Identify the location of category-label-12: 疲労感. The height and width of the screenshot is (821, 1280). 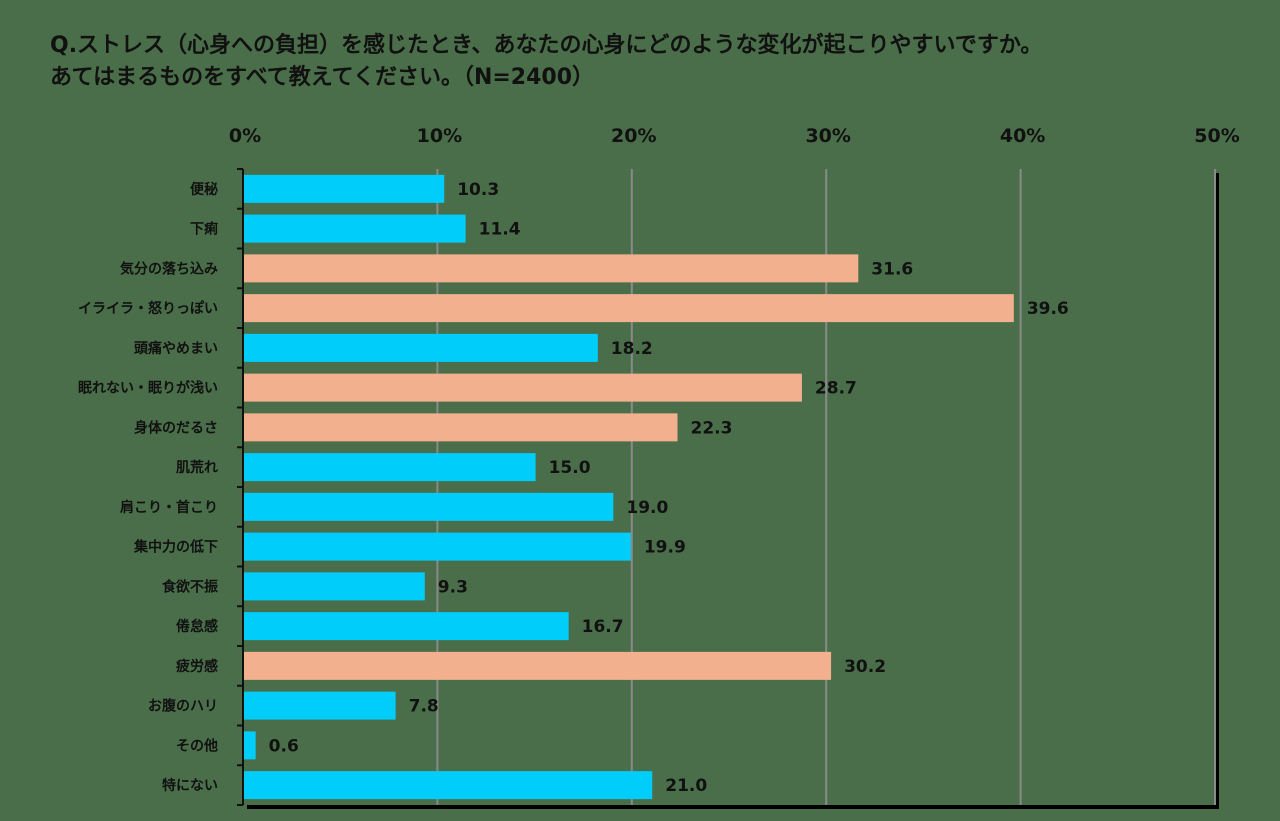
(197, 666).